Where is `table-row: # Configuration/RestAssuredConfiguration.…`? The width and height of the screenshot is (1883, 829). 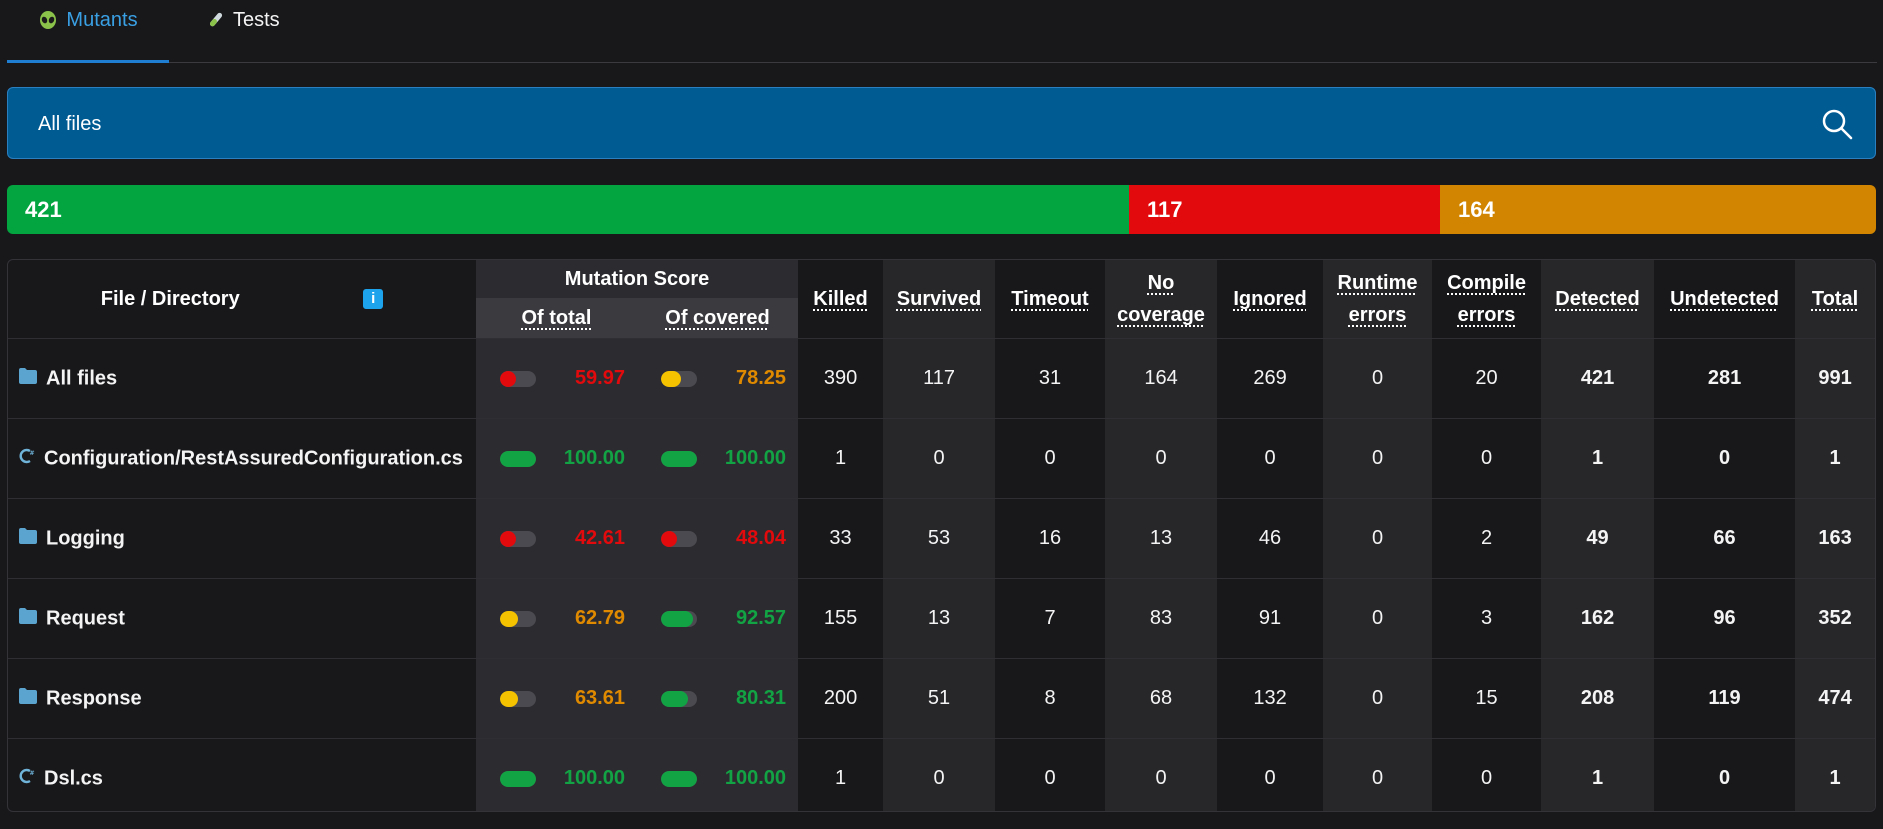
table-row: # Configuration/RestAssuredConfiguration.… is located at coordinates (941, 458).